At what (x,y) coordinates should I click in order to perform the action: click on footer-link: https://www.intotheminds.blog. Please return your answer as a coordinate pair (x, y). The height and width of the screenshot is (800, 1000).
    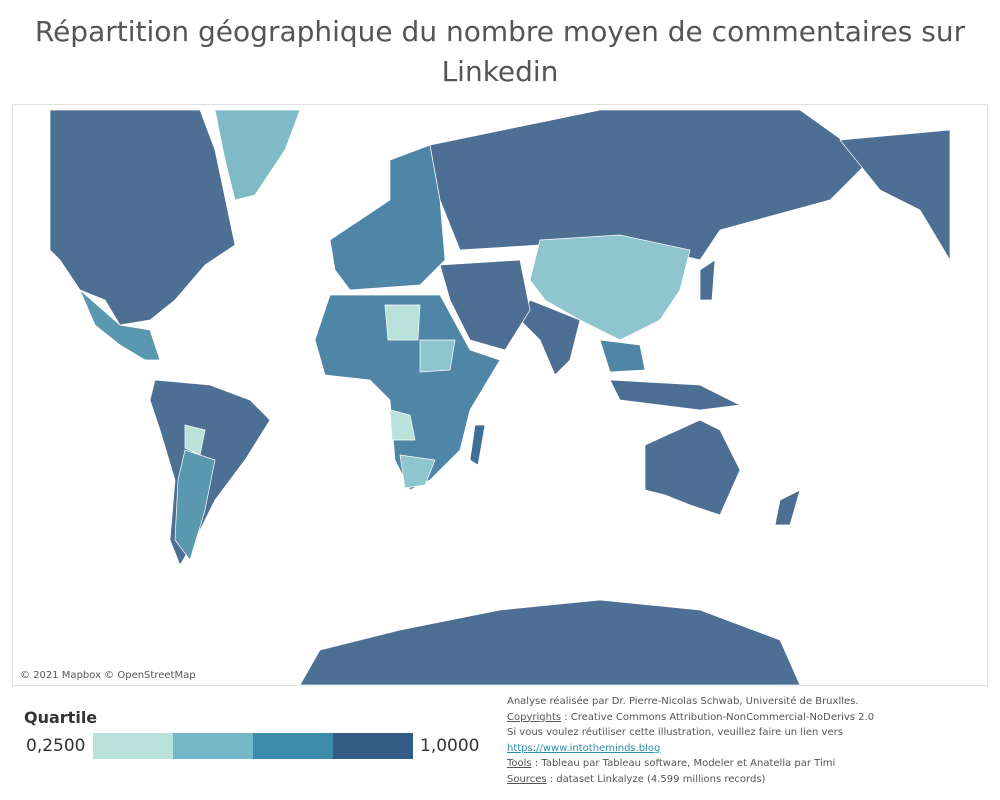
    Looking at the image, I should click on (584, 748).